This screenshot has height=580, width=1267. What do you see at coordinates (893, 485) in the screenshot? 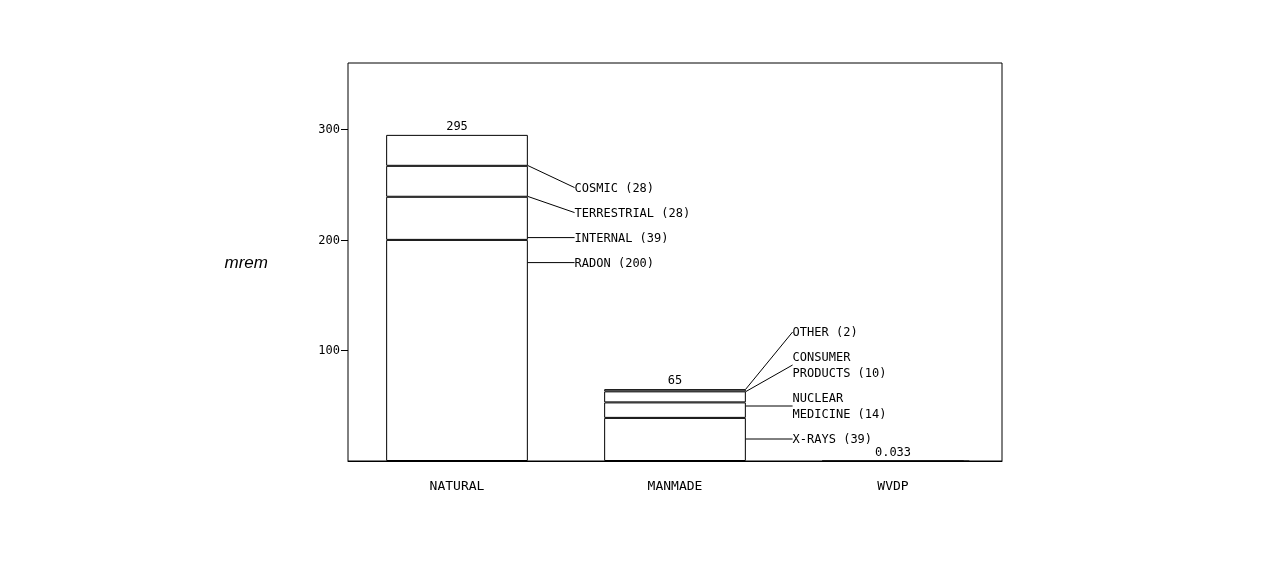
I see `x-tick-label: WVDP` at bounding box center [893, 485].